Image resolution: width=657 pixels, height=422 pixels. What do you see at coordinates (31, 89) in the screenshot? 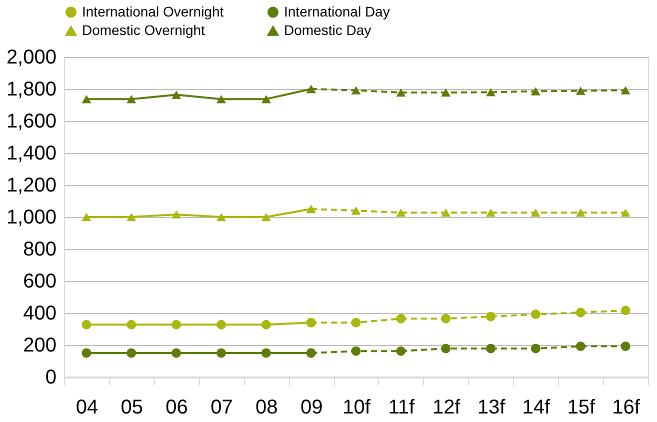
I see `y-tick-label: 1,800` at bounding box center [31, 89].